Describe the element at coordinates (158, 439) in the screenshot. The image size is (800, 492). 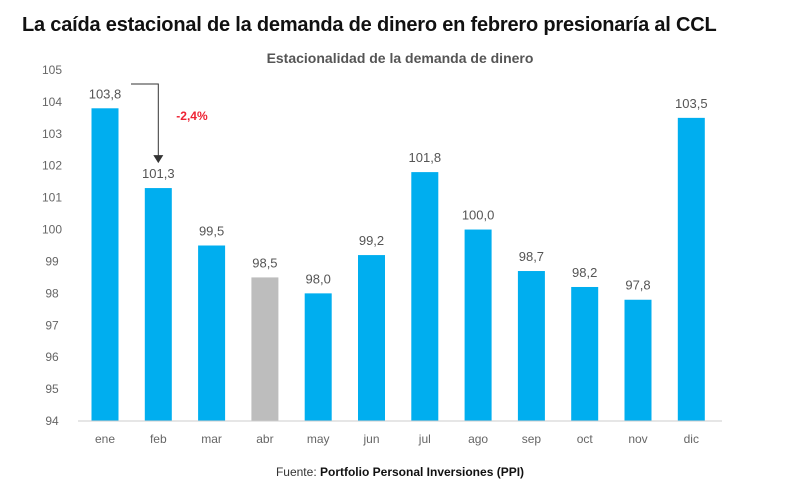
I see `x-tick-label: feb` at that location.